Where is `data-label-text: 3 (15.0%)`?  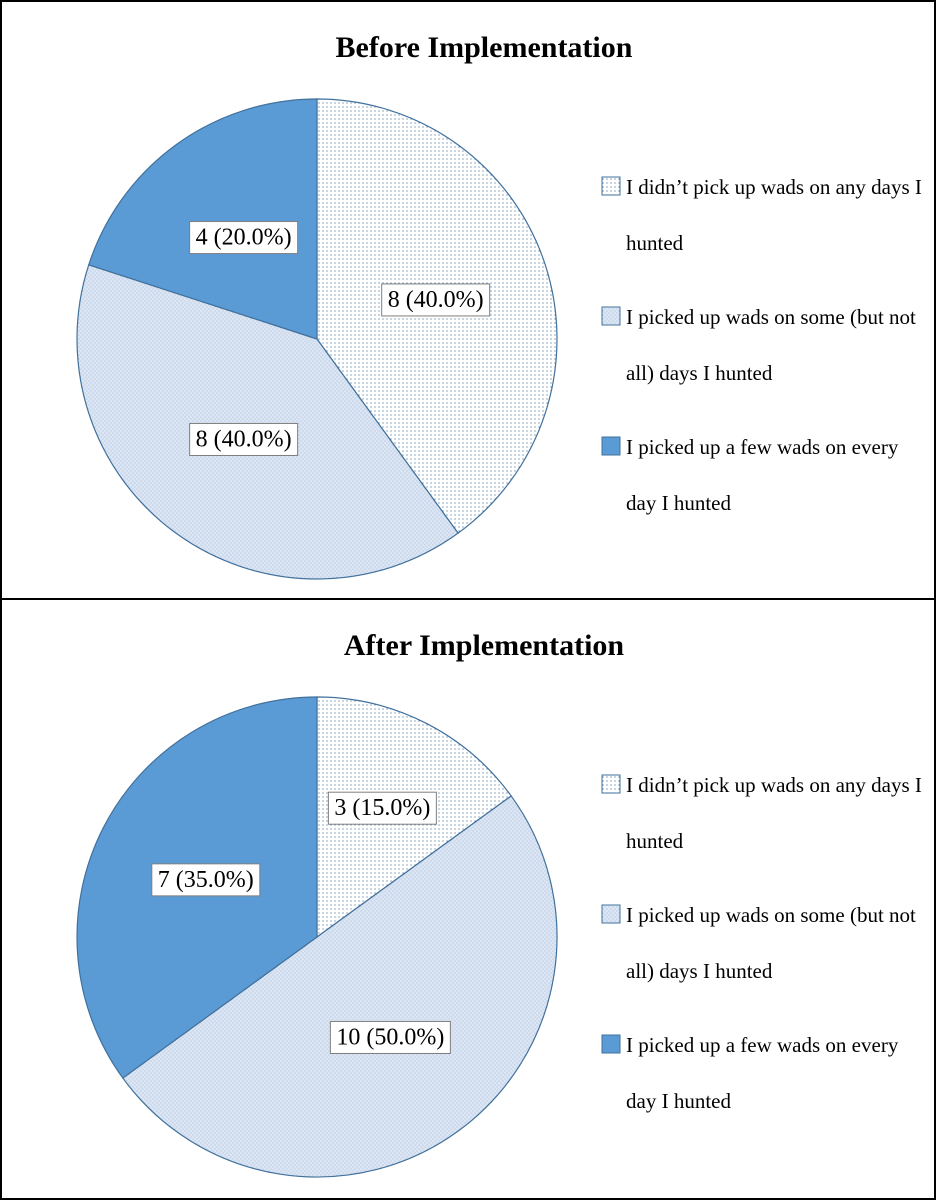
data-label-text: 3 (15.0%) is located at coordinates (382, 808).